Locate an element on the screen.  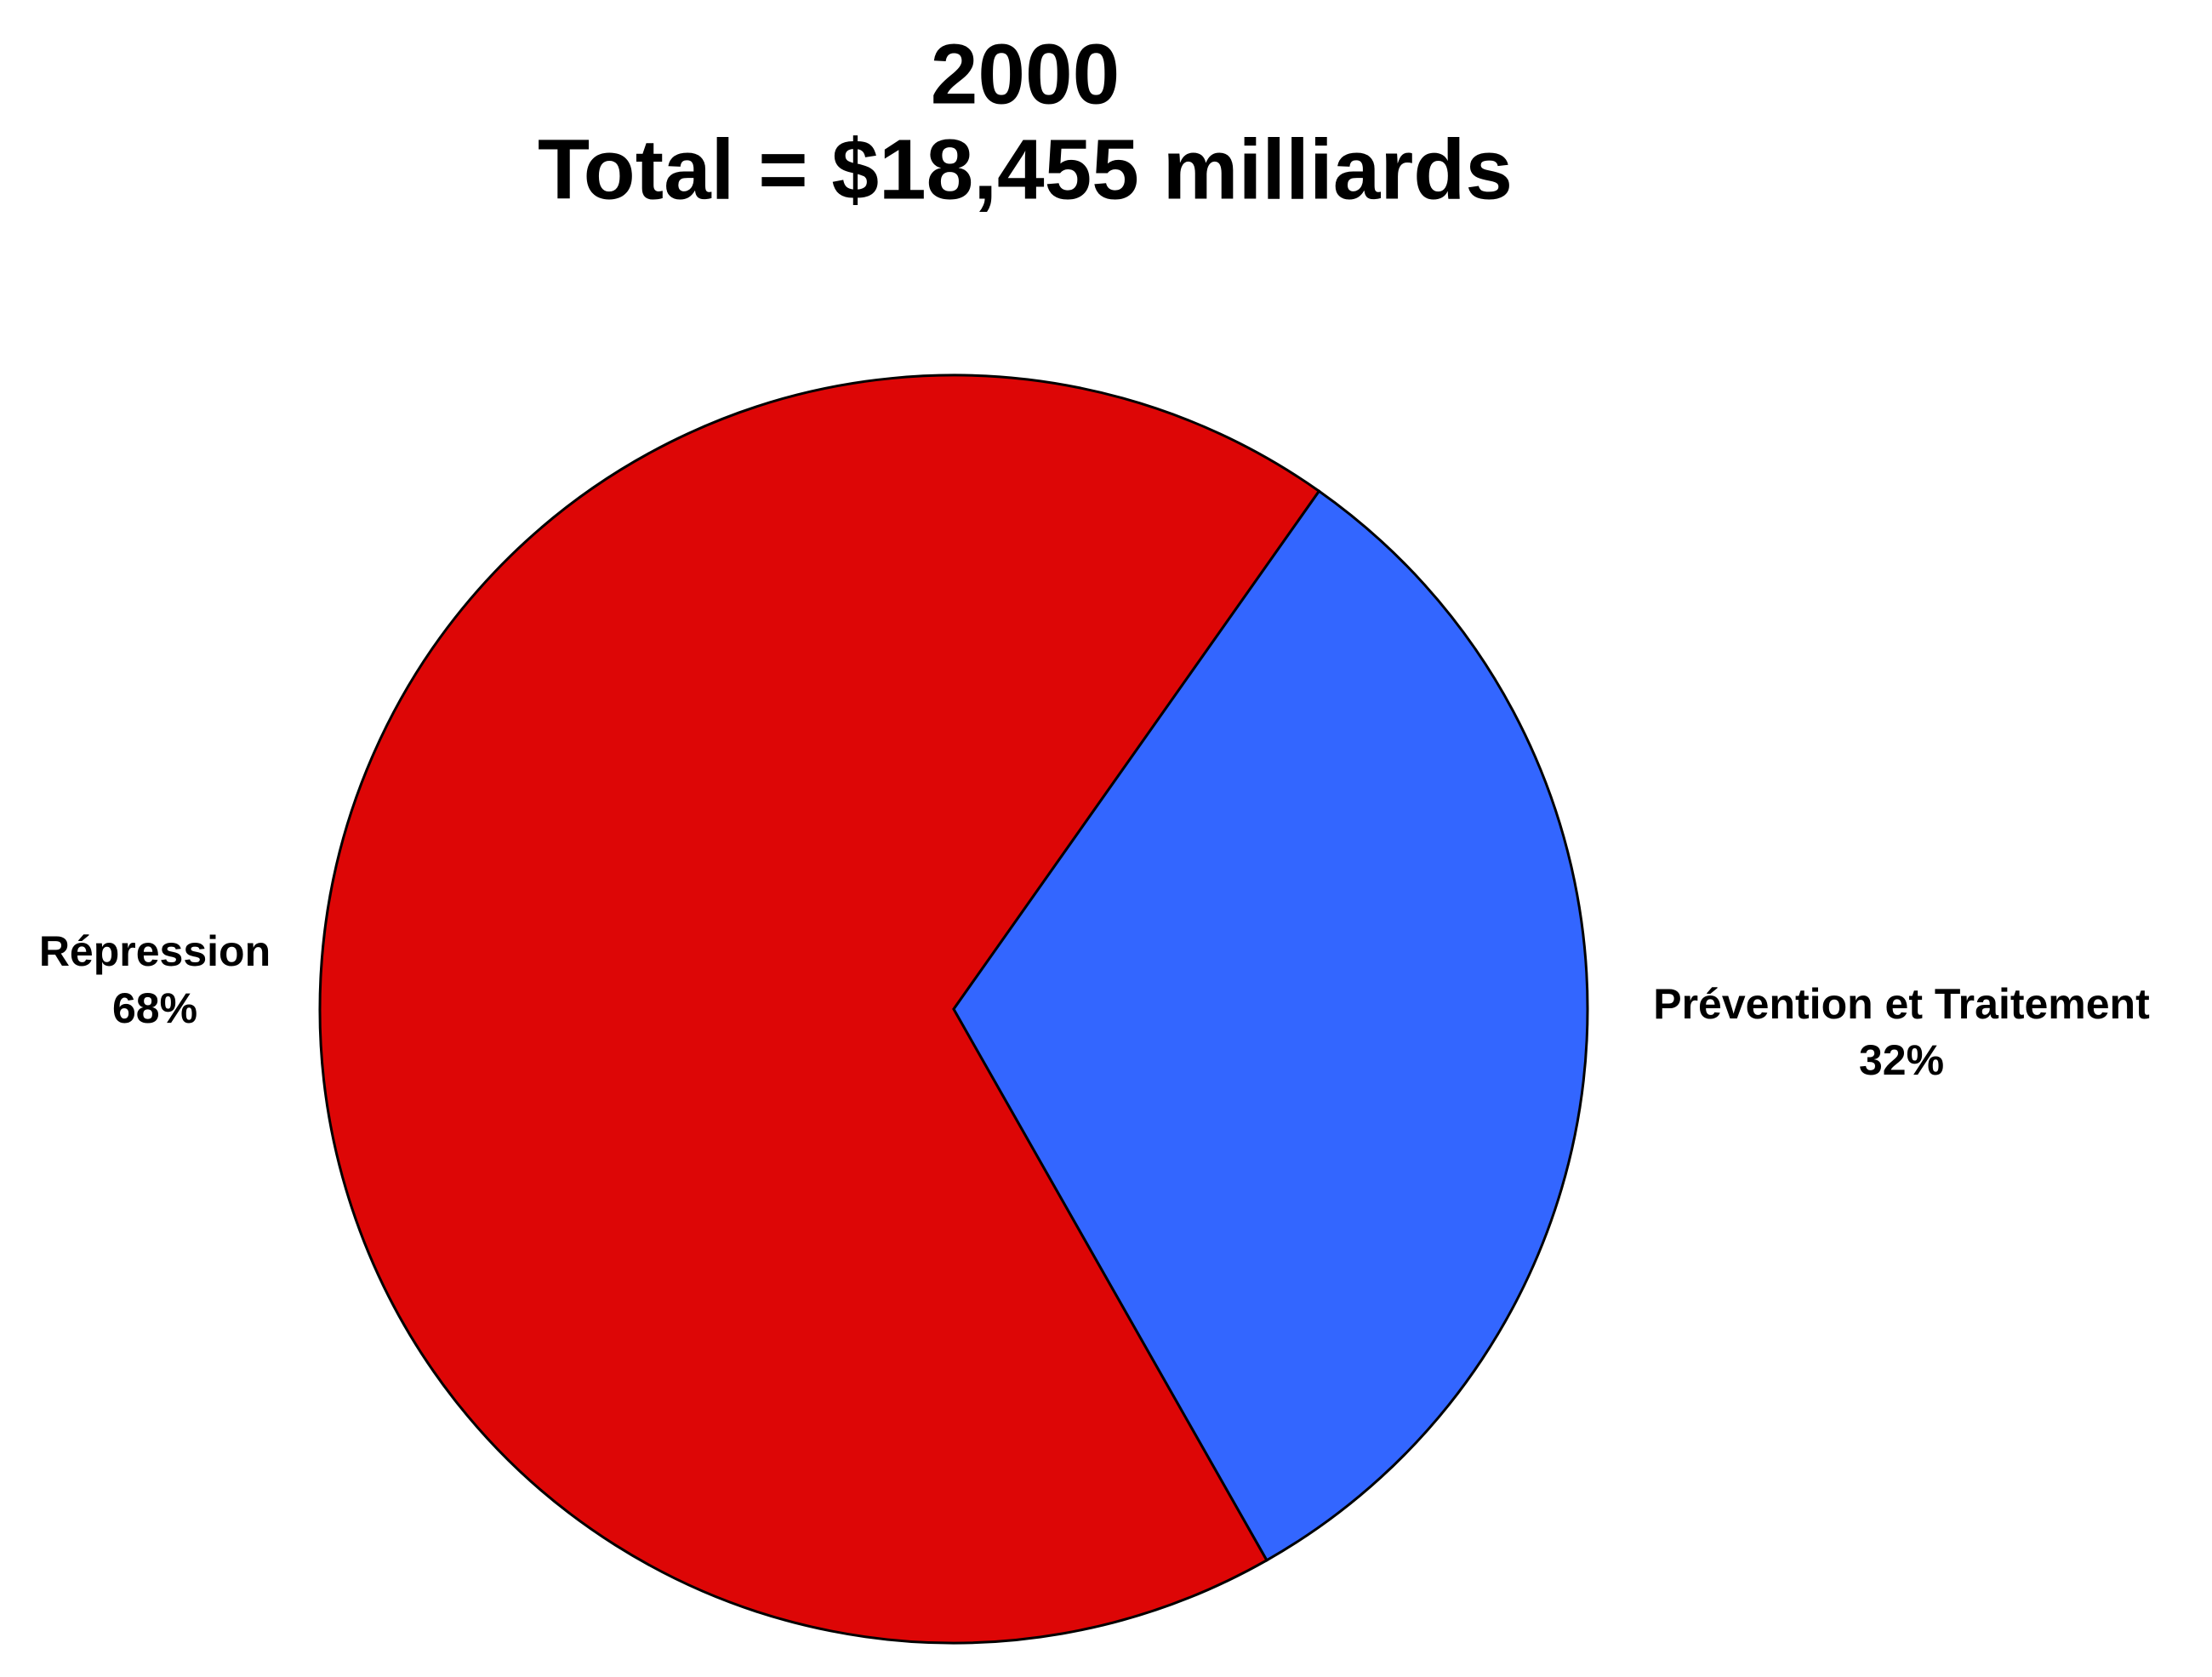
slice-label: Répression is located at coordinates (155, 951).